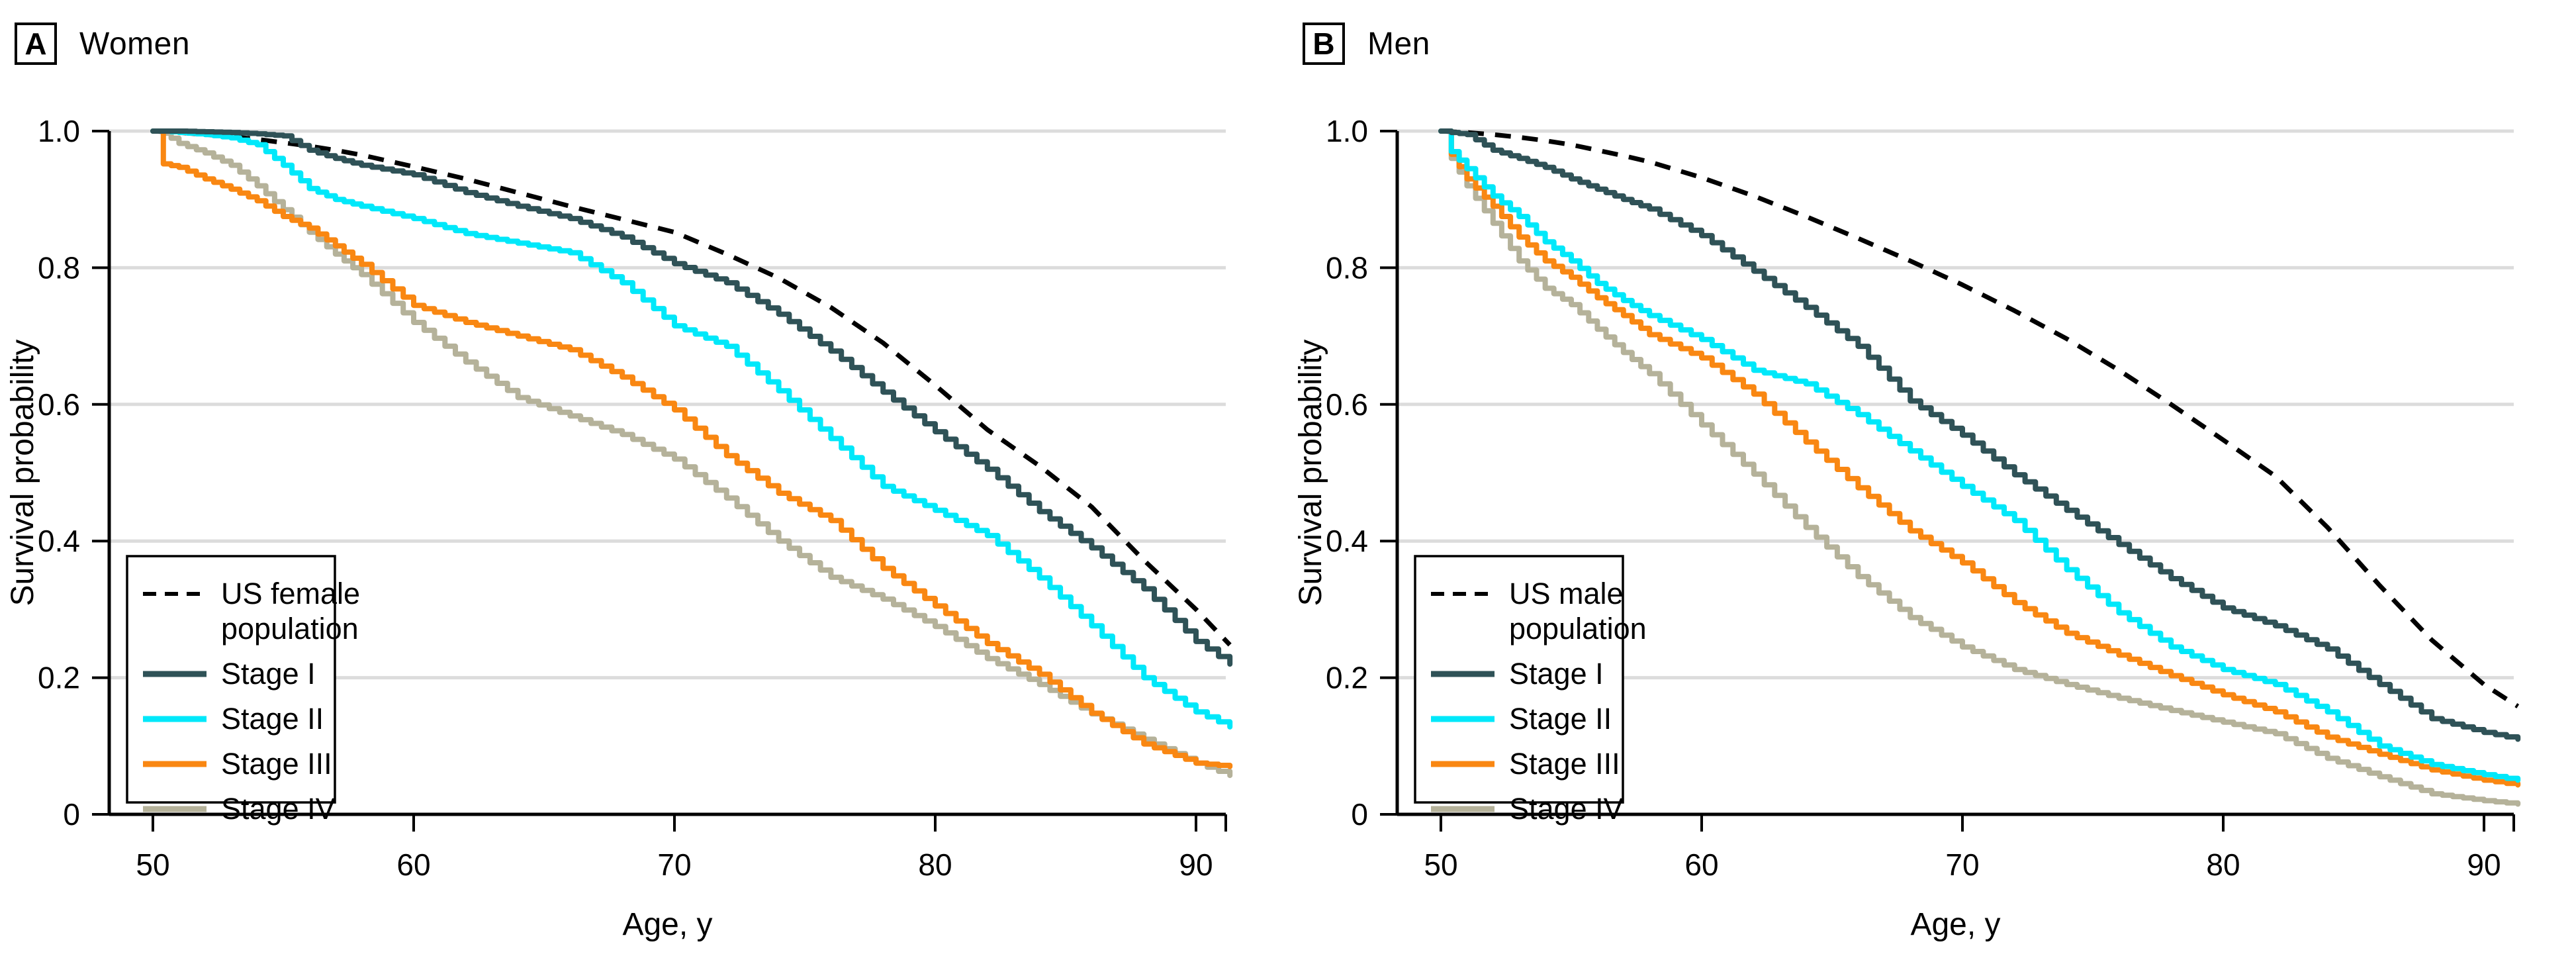 This screenshot has width=2576, height=960. What do you see at coordinates (290, 593) in the screenshot?
I see `legend-label-us-female-population: US female` at bounding box center [290, 593].